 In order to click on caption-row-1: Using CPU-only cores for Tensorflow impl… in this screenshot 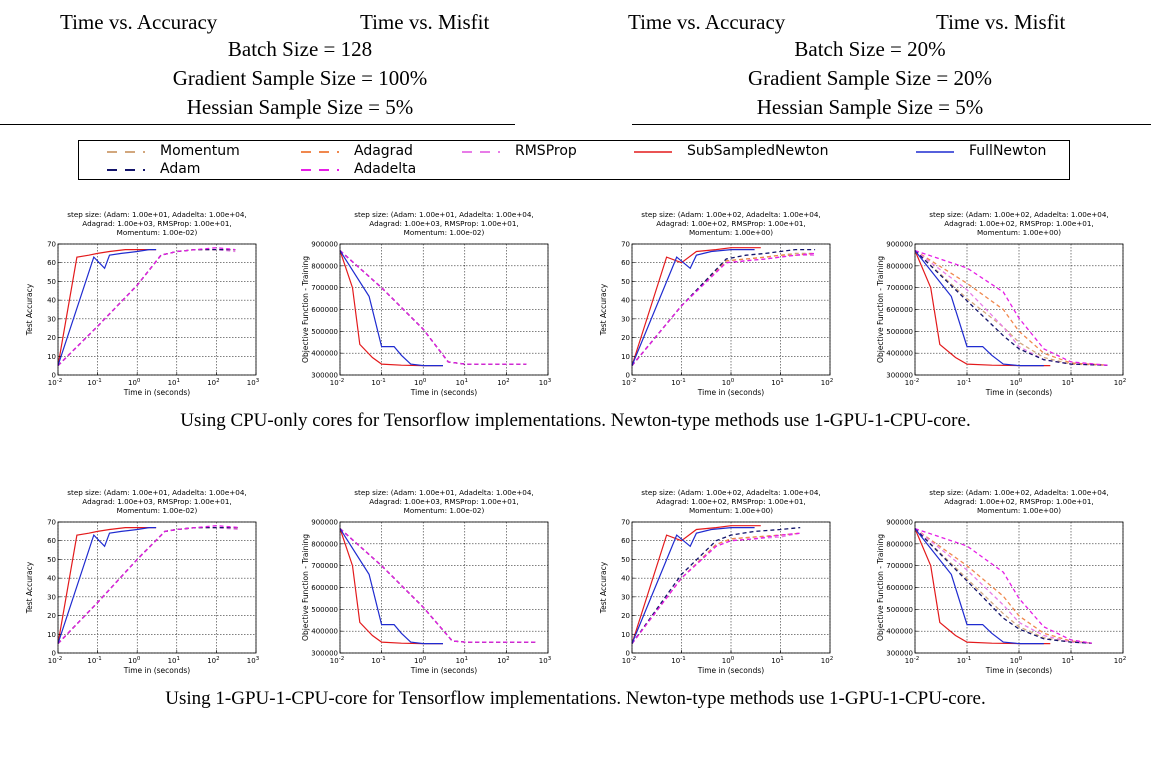, I will do `click(575, 420)`.